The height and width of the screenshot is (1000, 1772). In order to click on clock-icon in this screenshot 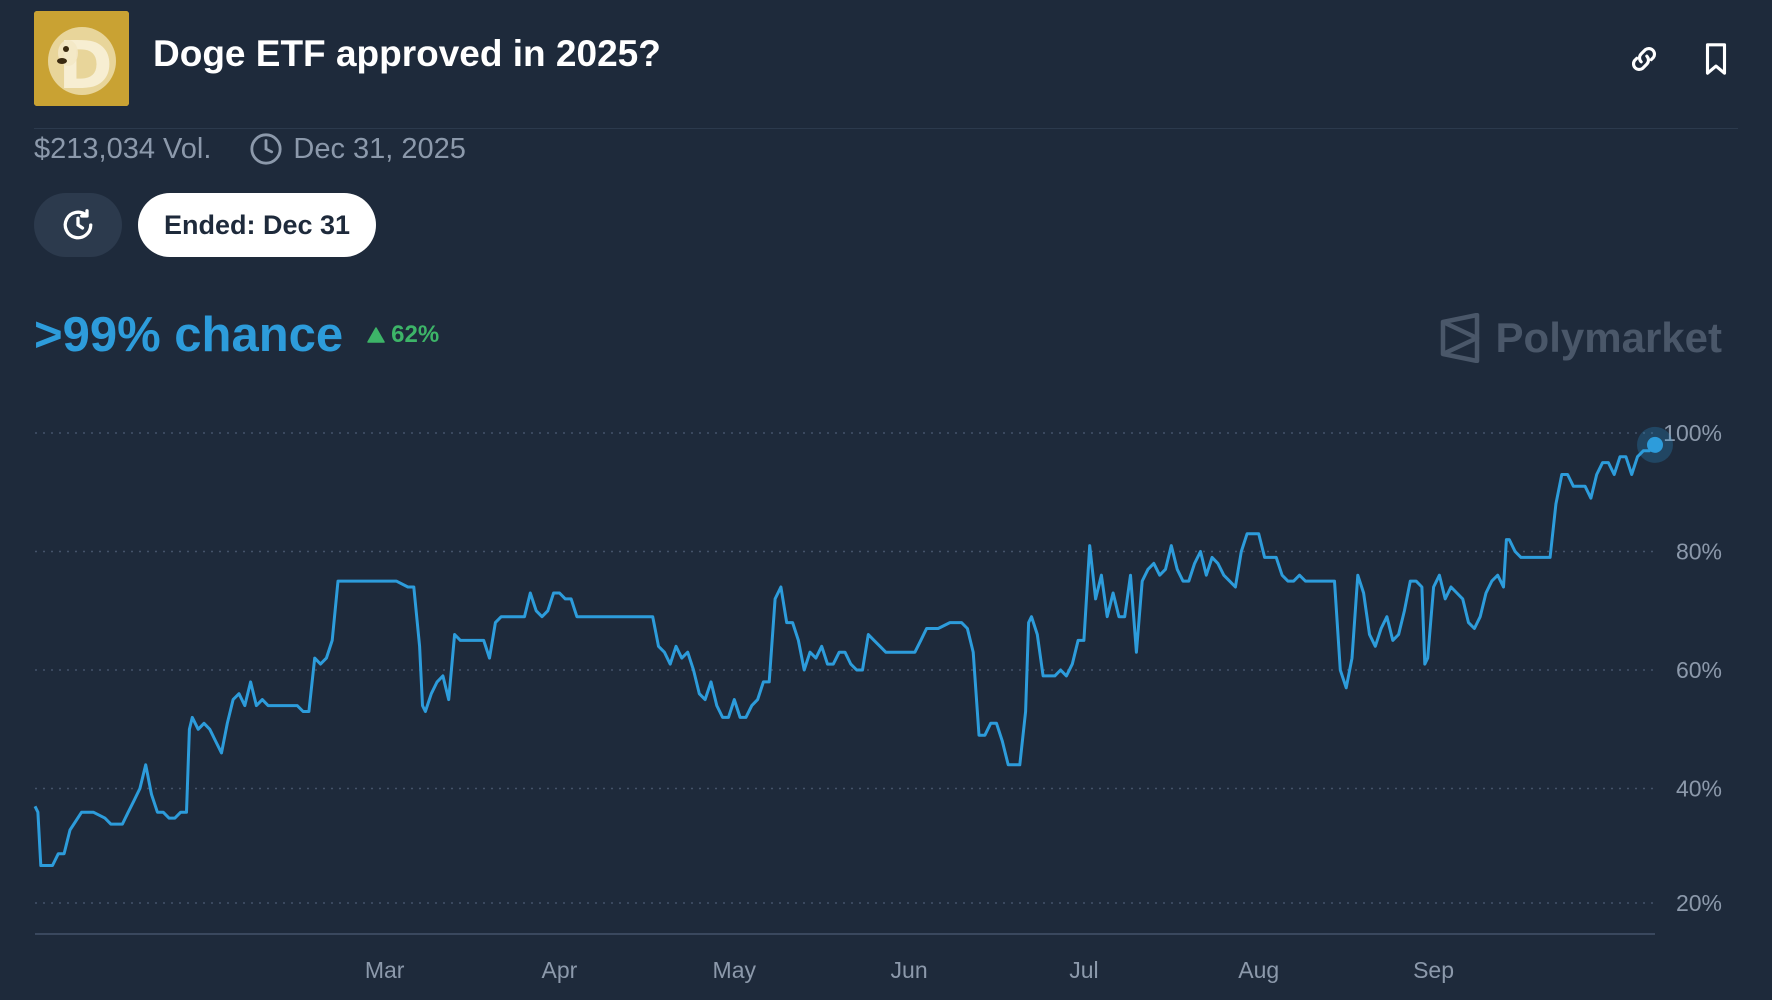, I will do `click(266, 149)`.